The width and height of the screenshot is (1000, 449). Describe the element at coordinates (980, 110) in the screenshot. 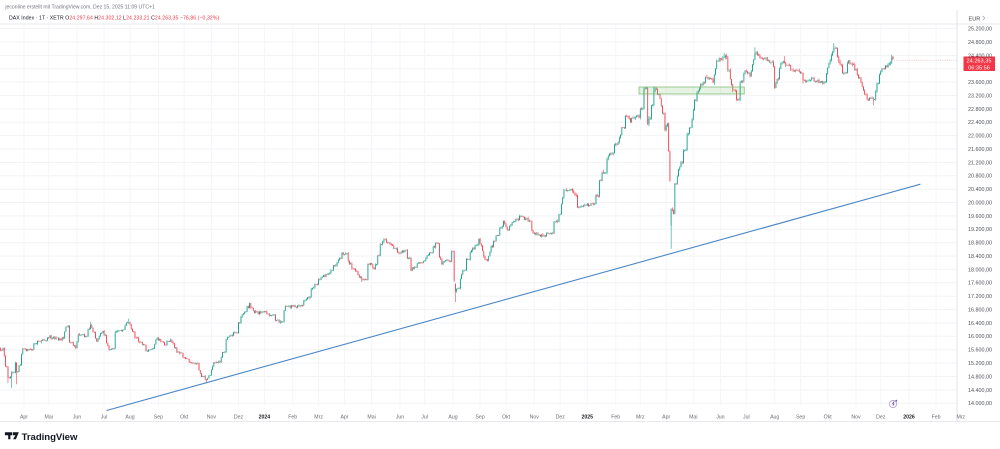

I see `svg-text: 22.800,00` at that location.